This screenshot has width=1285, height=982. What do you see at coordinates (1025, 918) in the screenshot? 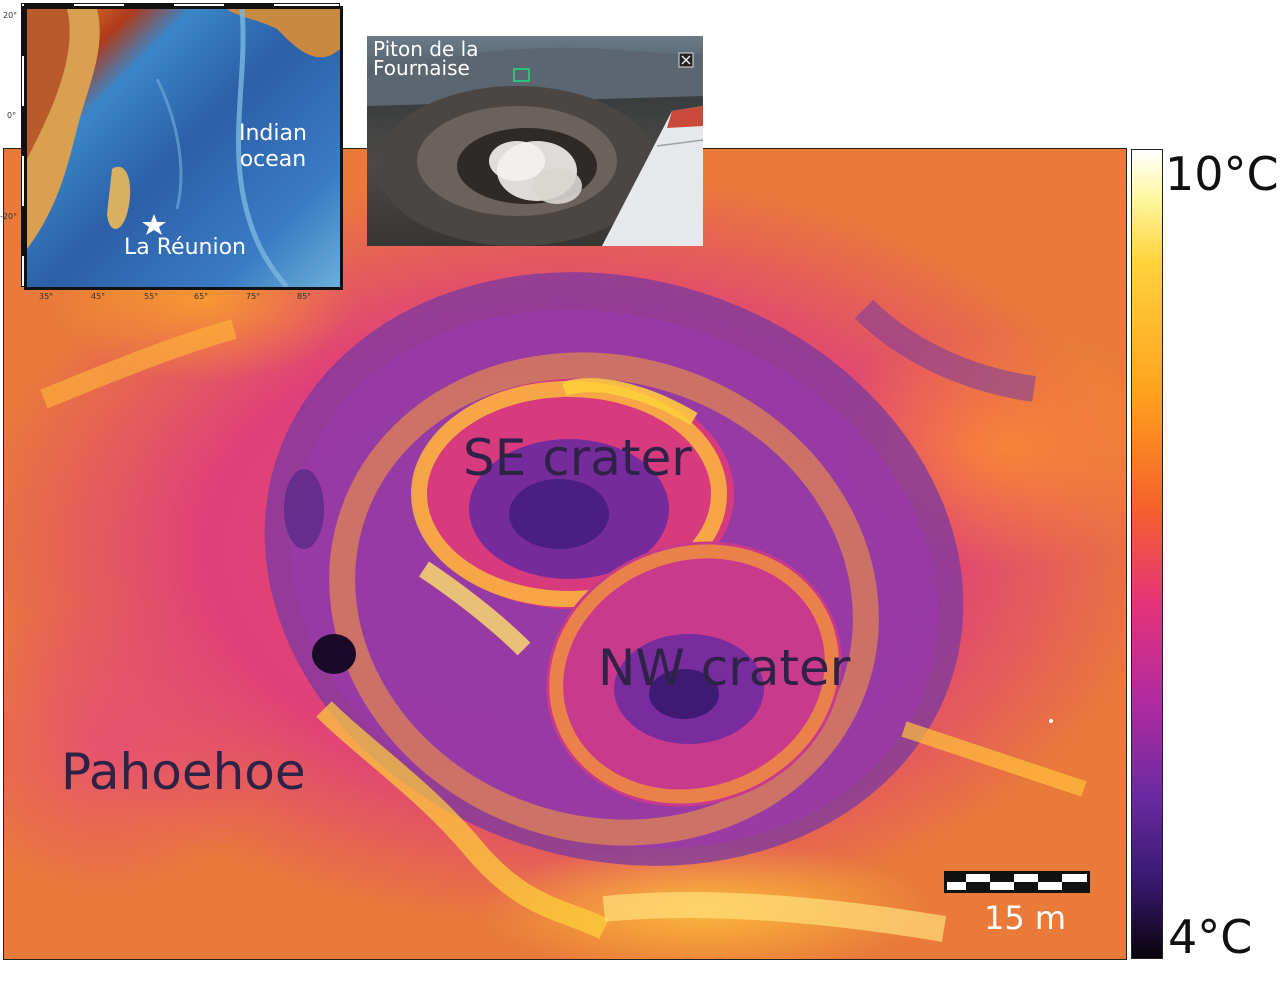
I see `scale-bar-label: 15 m` at bounding box center [1025, 918].